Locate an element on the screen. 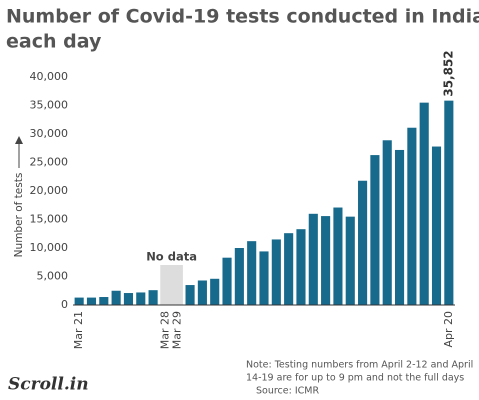  y-tick-label: 35,000 is located at coordinates (49, 105).